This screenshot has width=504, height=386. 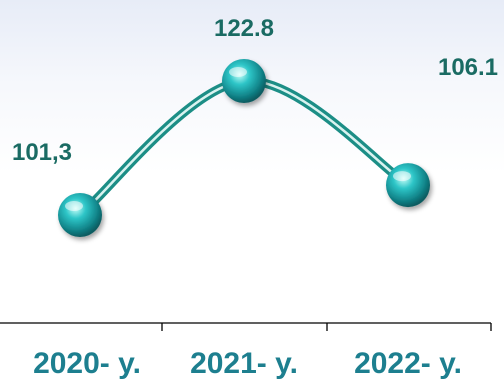 I want to click on x-axis: 2020- y. 2021- y. 2022- y., so click(x=246, y=351).